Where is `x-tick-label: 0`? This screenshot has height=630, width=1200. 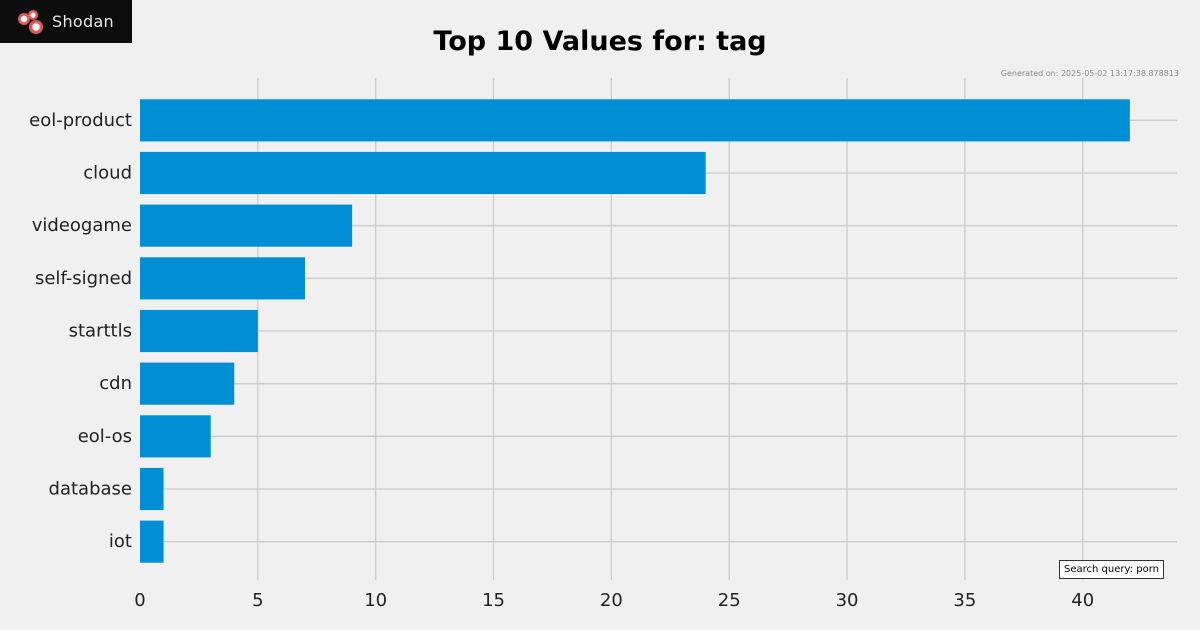 x-tick-label: 0 is located at coordinates (139, 600).